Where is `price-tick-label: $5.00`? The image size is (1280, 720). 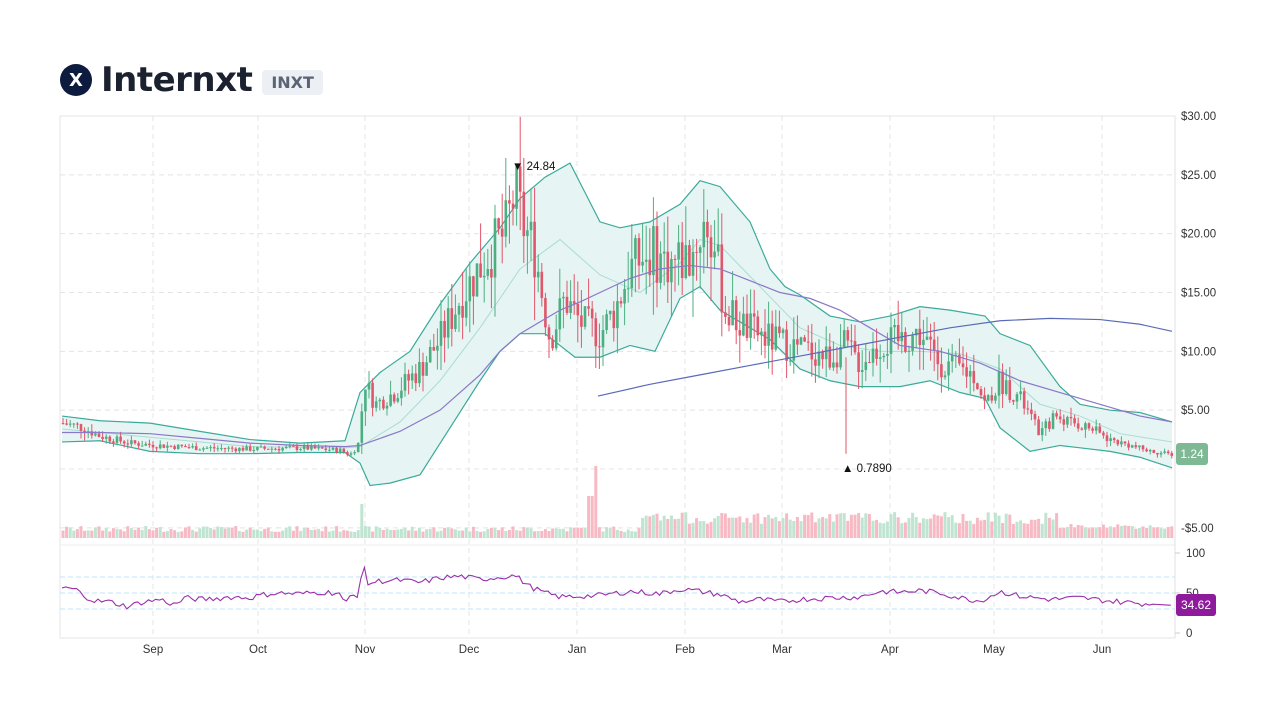 price-tick-label: $5.00 is located at coordinates (1195, 411).